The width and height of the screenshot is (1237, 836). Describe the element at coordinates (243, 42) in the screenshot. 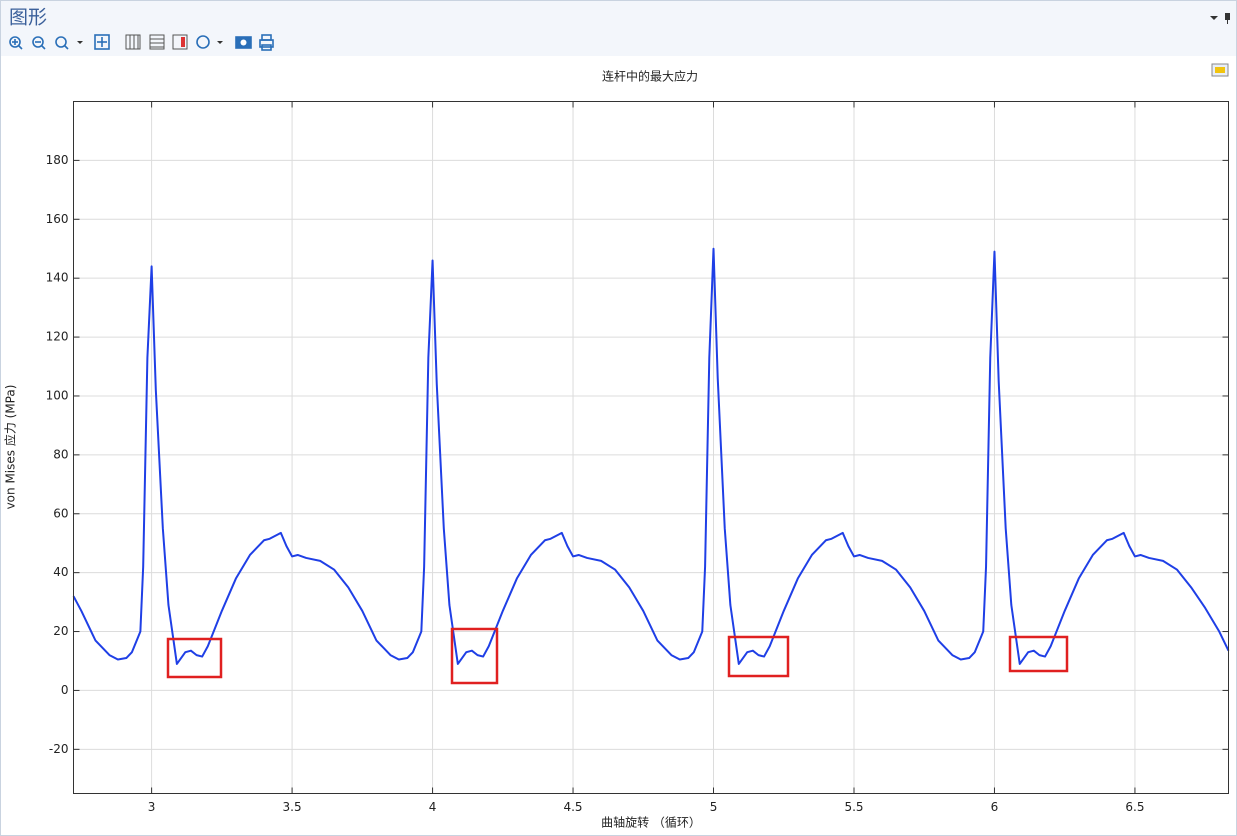

I see `snapshot` at that location.